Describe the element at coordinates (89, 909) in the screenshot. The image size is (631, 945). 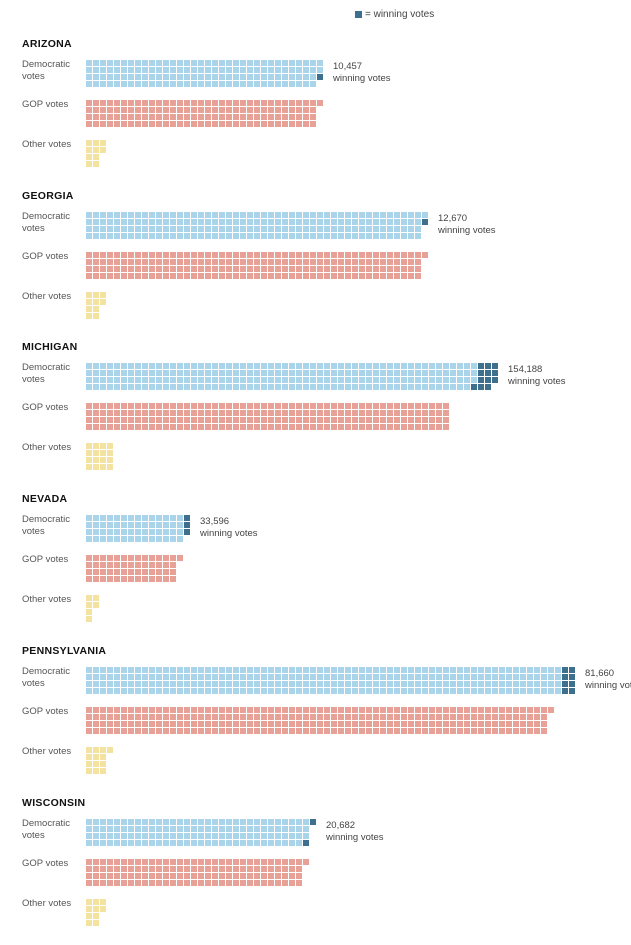
I see `other-square` at that location.